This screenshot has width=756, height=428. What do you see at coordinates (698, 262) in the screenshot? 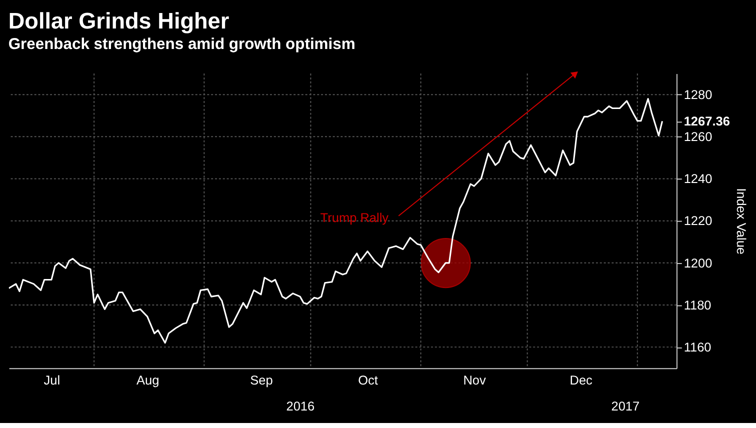
I see `y-tick-label: 1200` at bounding box center [698, 262].